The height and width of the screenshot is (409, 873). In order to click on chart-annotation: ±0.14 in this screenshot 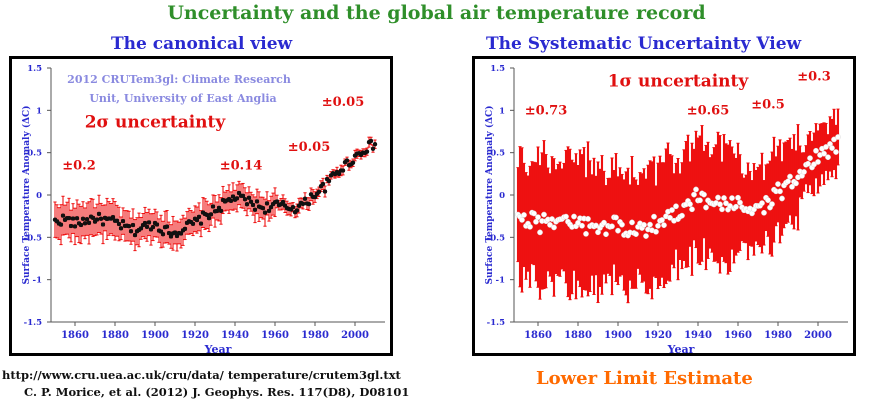, I will do `click(241, 166)`.